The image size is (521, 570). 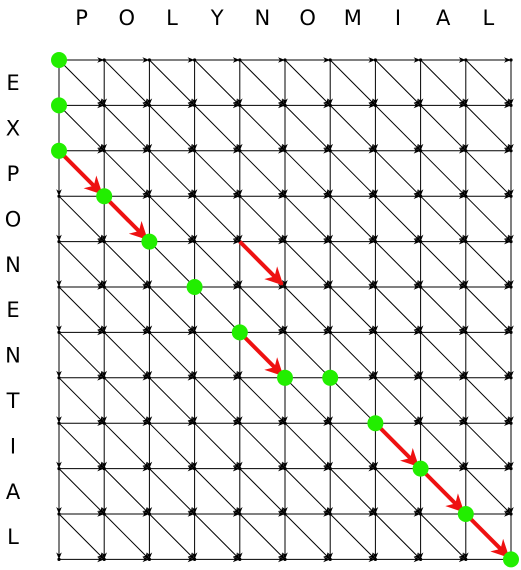 What do you see at coordinates (13, 356) in the screenshot?
I see `side-letter: N` at bounding box center [13, 356].